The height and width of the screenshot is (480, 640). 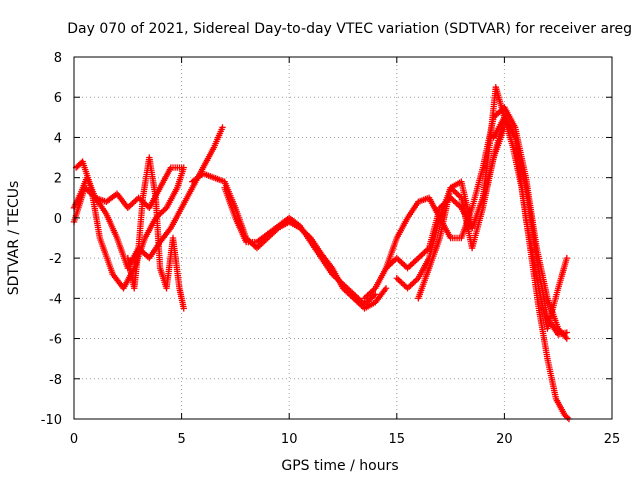 I want to click on y-tick-label: 6, so click(x=58, y=98).